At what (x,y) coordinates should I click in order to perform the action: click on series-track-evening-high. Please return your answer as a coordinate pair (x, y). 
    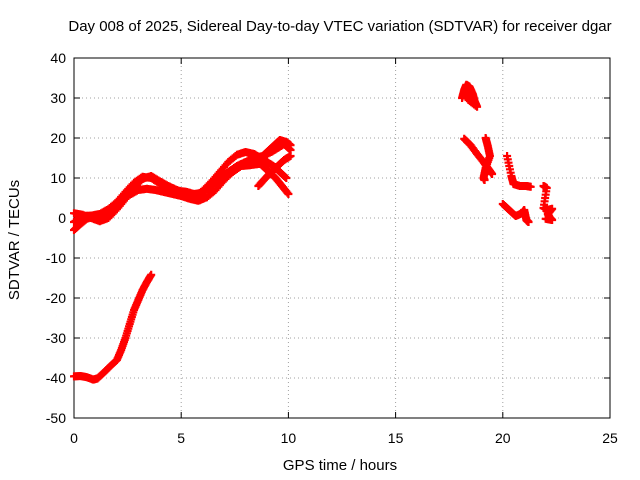
    Looking at the image, I should click on (470, 95).